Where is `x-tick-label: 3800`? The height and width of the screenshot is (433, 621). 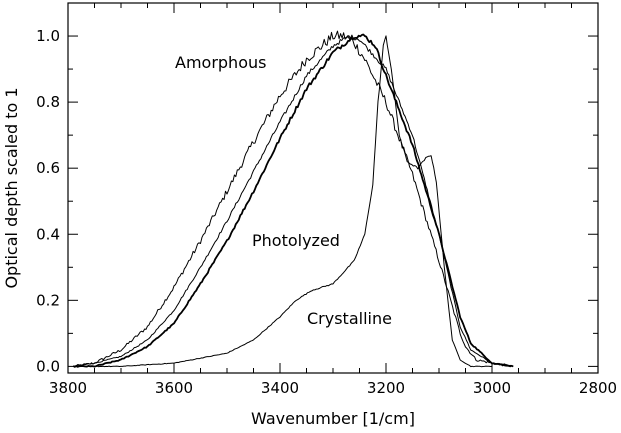
x-tick-label: 3800 is located at coordinates (68, 388).